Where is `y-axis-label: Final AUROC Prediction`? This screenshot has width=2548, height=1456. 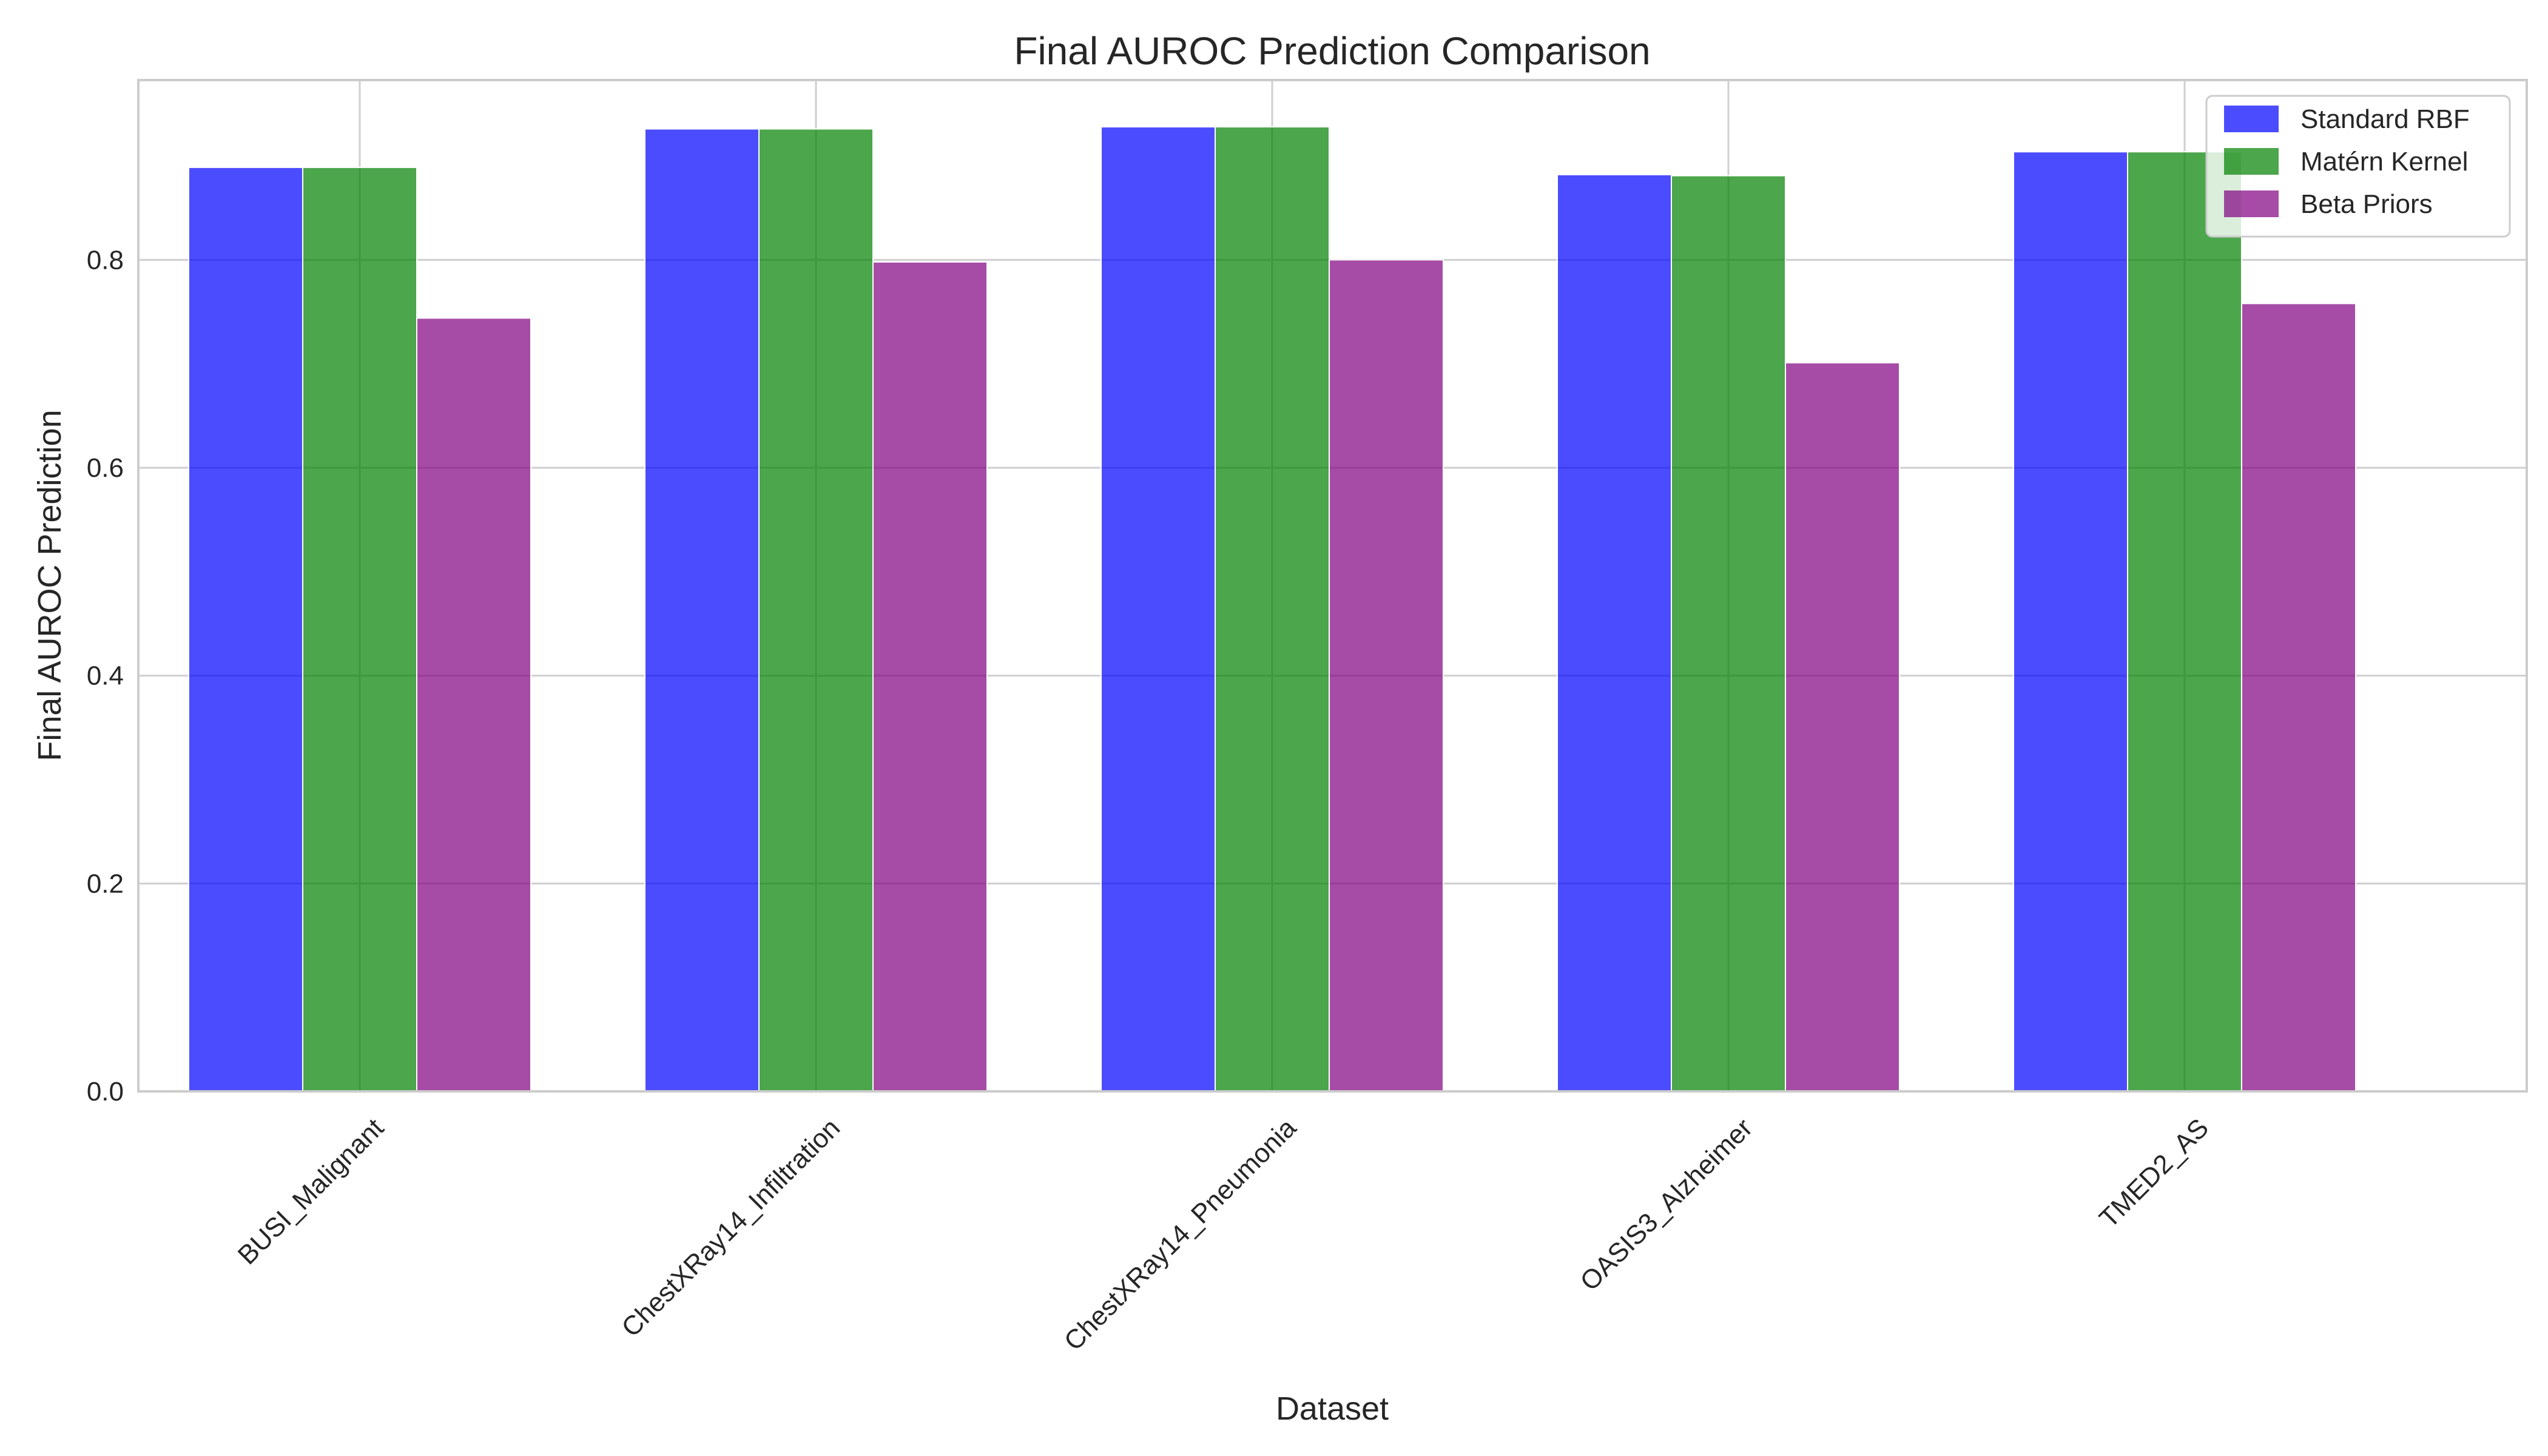
y-axis-label: Final AUROC Prediction is located at coordinates (50, 585).